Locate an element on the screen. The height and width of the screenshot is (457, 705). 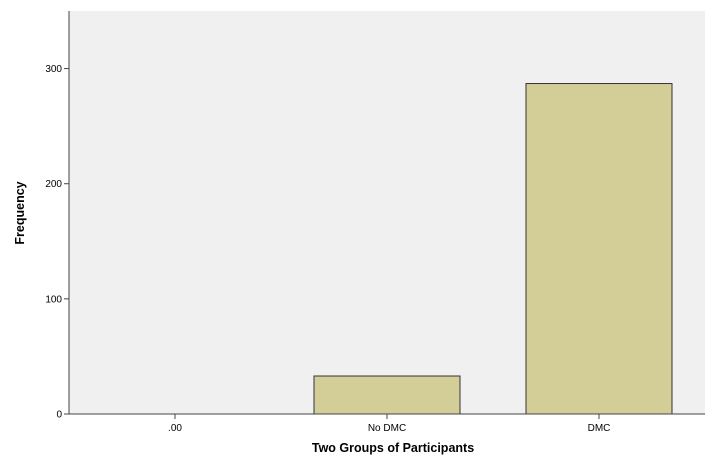
x-tick-label: .00 is located at coordinates (175, 428).